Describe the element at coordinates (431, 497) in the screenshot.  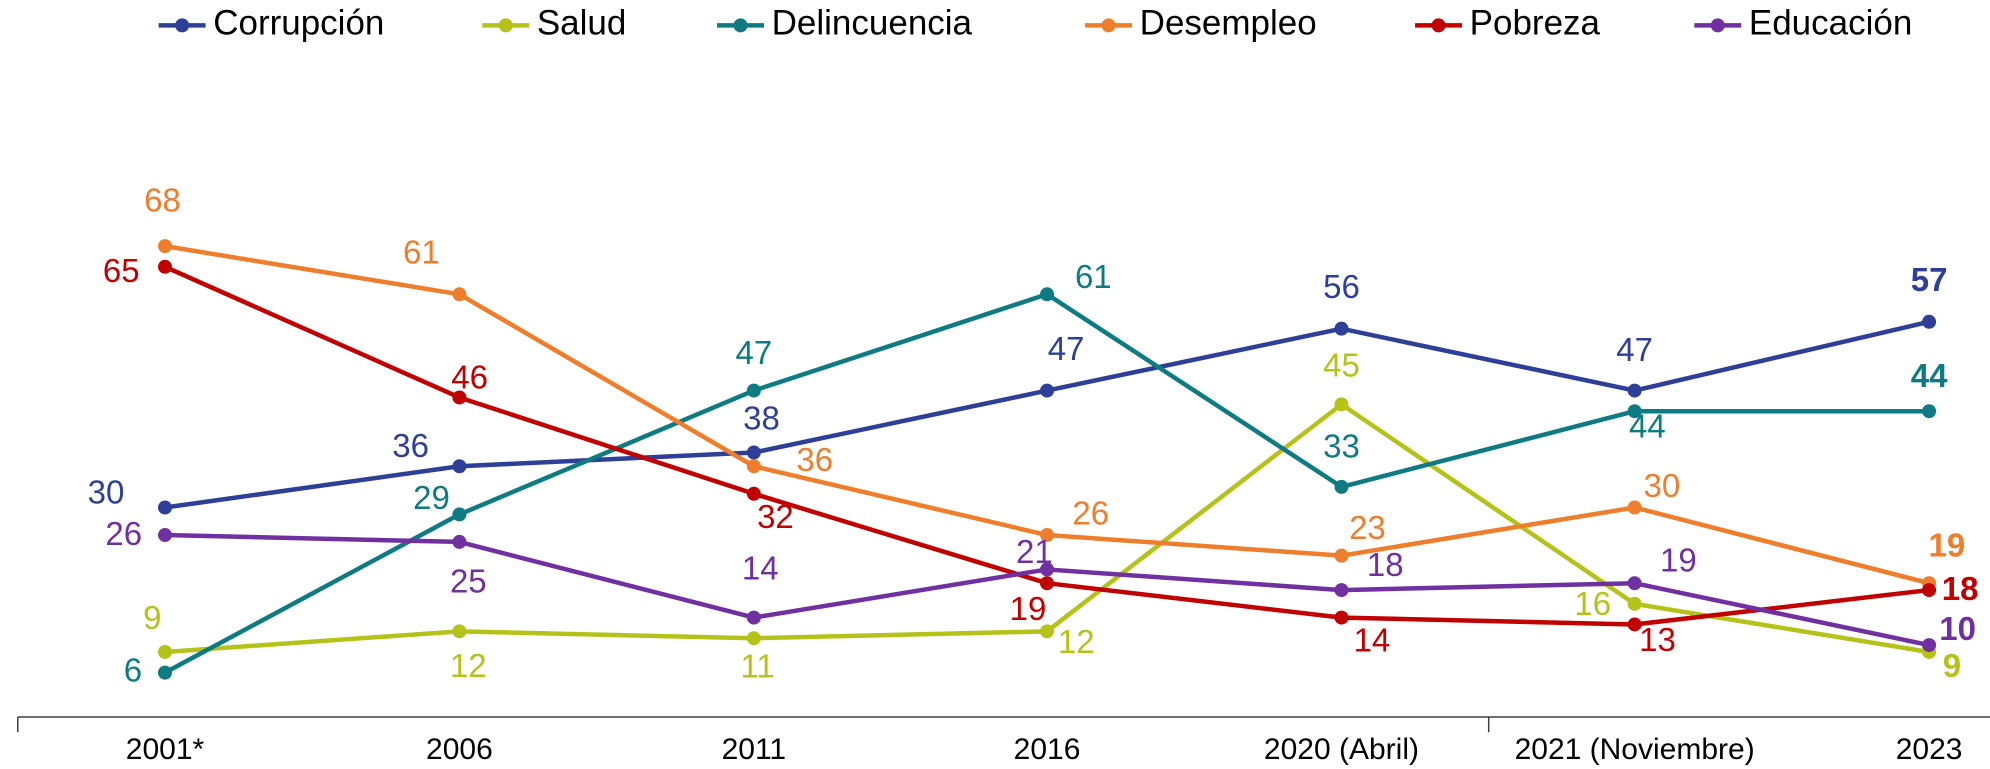
I see `data-label: 29` at that location.